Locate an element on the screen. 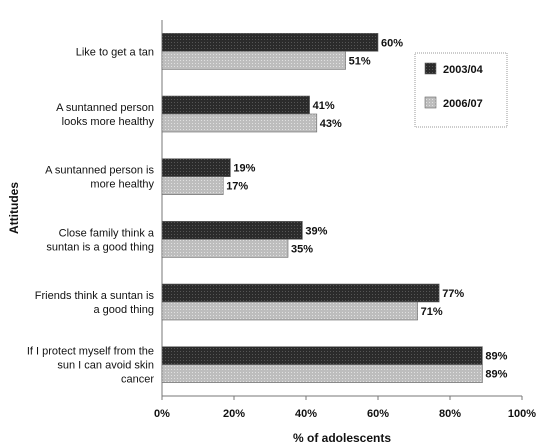 The image size is (536, 448). legend-label-0: 2003/04 is located at coordinates (463, 70).